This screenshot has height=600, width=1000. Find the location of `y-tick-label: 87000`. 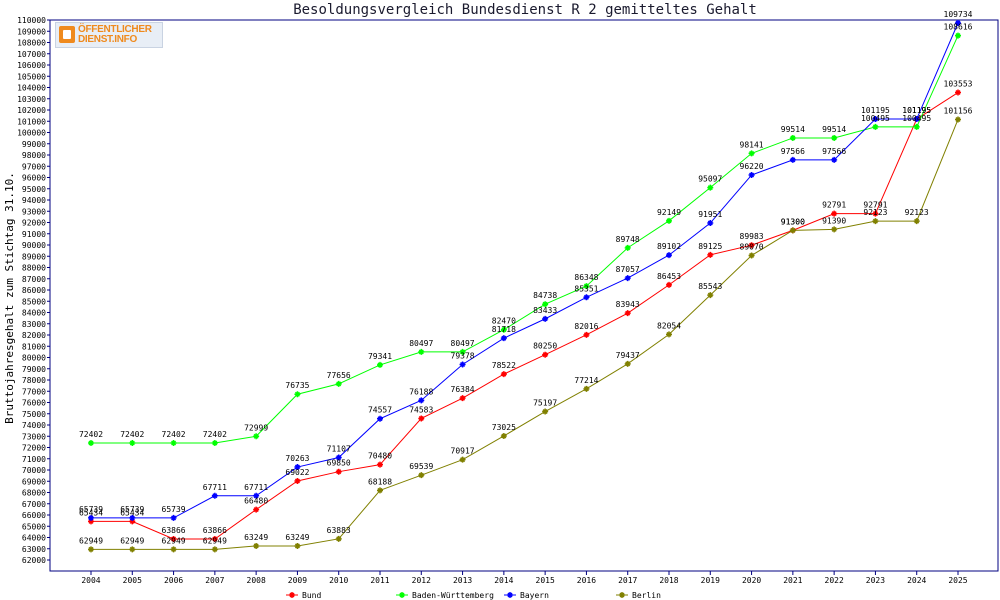

y-tick-label: 87000 is located at coordinates (34, 279).